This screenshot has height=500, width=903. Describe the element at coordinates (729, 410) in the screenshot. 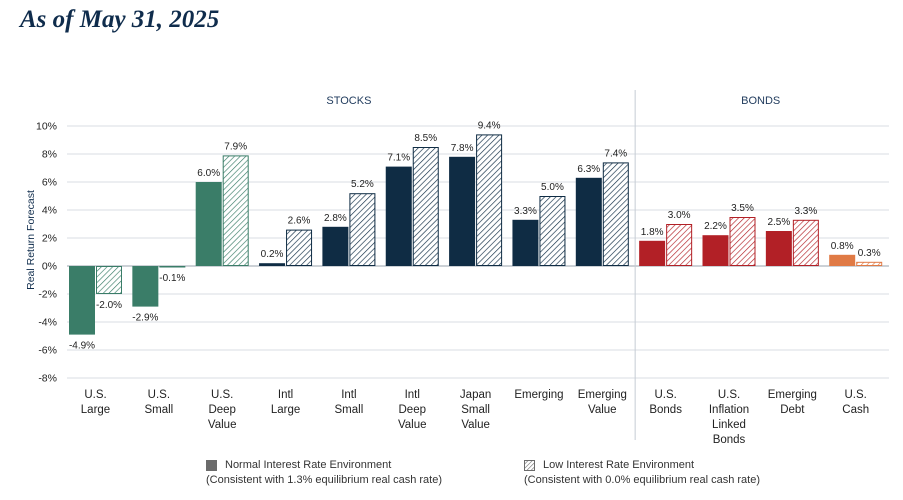

I see `x-tick-label: Inflation` at that location.